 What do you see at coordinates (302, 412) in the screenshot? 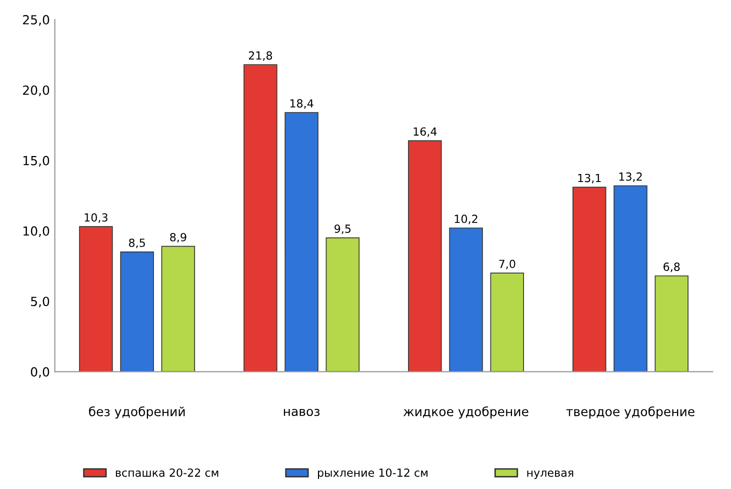
I see `x-tick-label: навоз` at bounding box center [302, 412].